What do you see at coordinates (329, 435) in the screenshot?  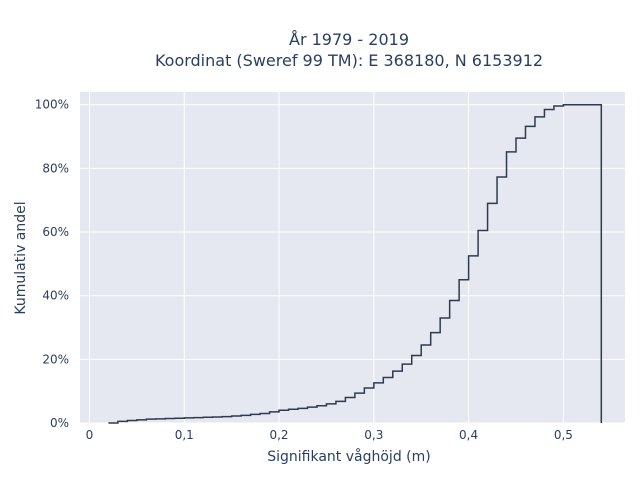 I see `x-axis-ticks: 0 0,1 0,2 0,3 0,4 0,5` at bounding box center [329, 435].